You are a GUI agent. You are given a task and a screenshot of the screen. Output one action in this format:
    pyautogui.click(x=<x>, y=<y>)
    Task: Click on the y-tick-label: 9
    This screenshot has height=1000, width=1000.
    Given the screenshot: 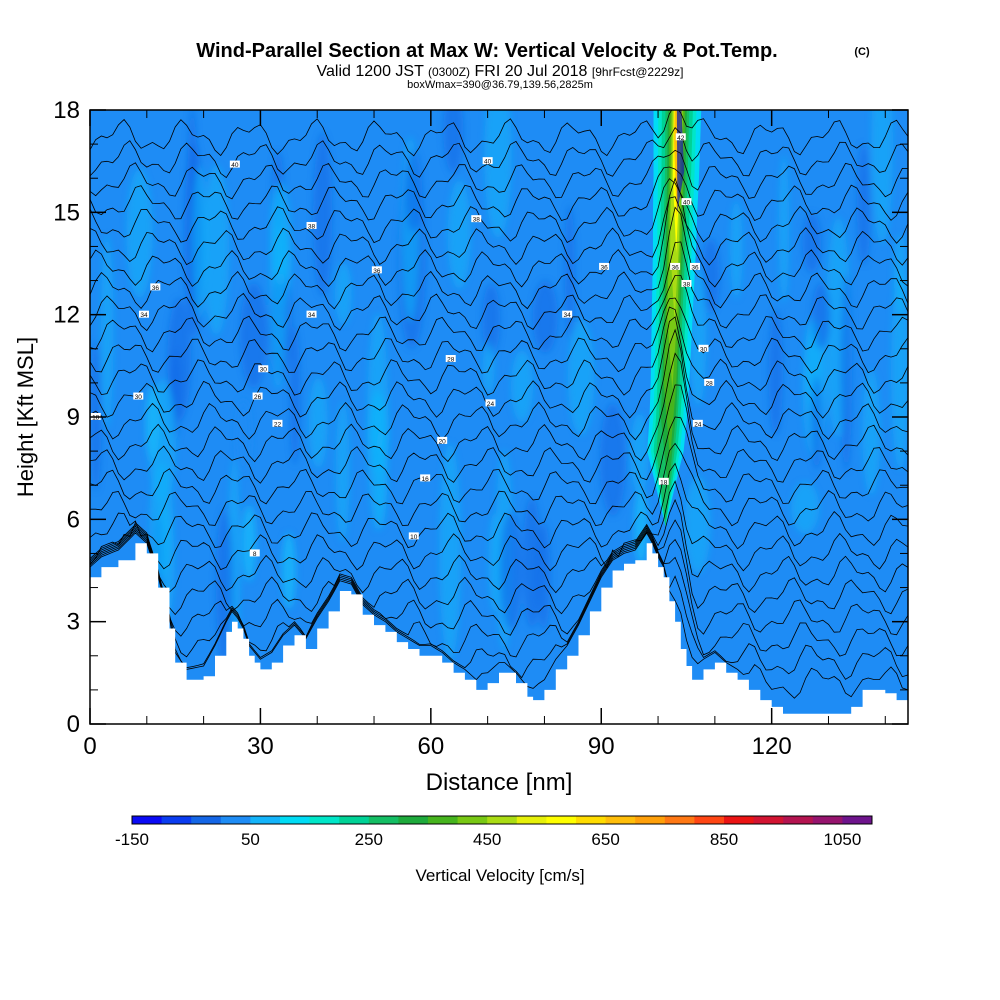 What is the action you would take?
    pyautogui.click(x=73, y=417)
    